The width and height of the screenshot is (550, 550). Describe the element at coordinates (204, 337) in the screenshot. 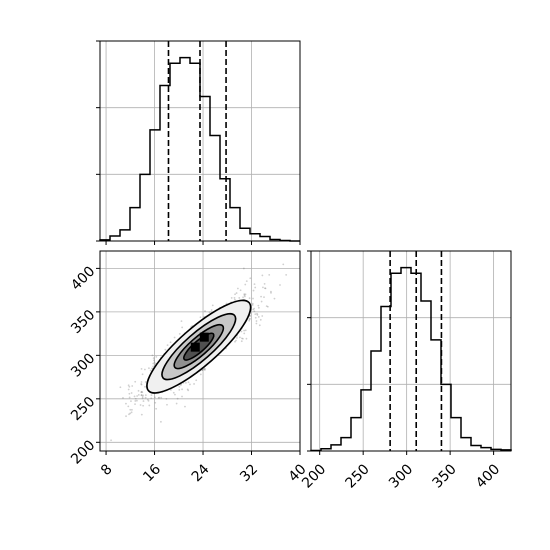

I see `density-core` at that location.